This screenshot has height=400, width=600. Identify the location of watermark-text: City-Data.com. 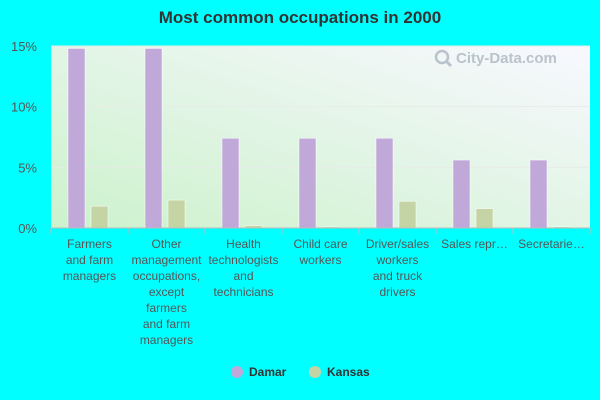
(506, 58).